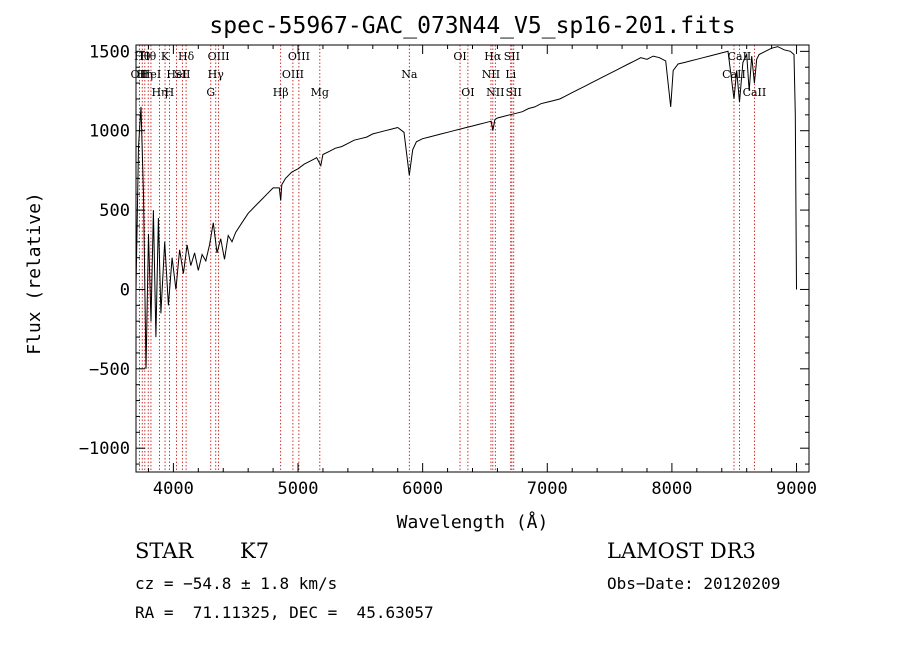 This screenshot has height=649, width=900. Describe the element at coordinates (320, 92) in the screenshot. I see `spectral-line-label: Mg` at that location.